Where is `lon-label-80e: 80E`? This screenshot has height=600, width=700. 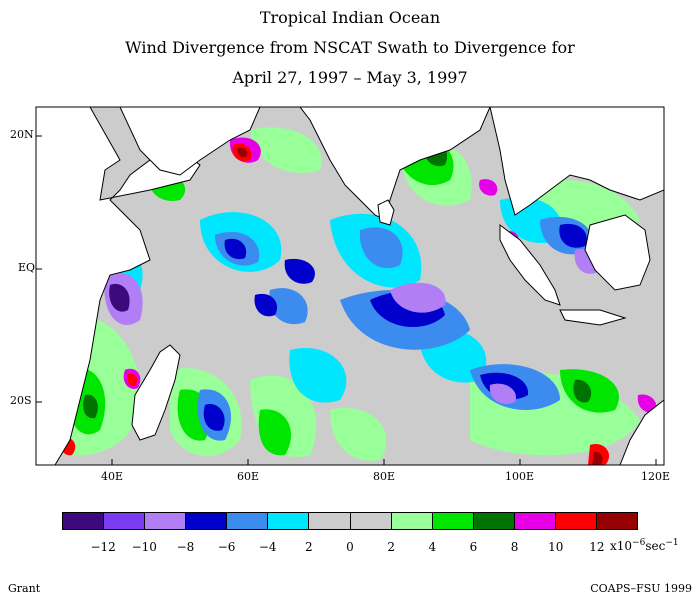 lon-label-80e: 80E is located at coordinates (384, 476).